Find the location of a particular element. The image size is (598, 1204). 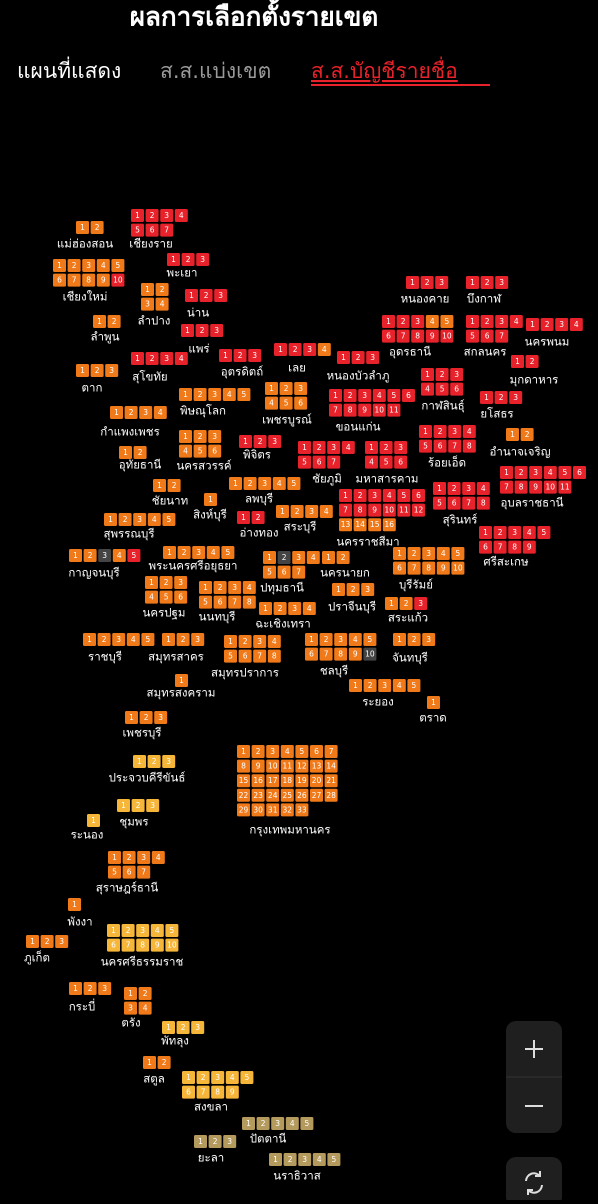

province: 1 2 3 45 6 7สุราษฎร์ธานี is located at coordinates (130, 873).